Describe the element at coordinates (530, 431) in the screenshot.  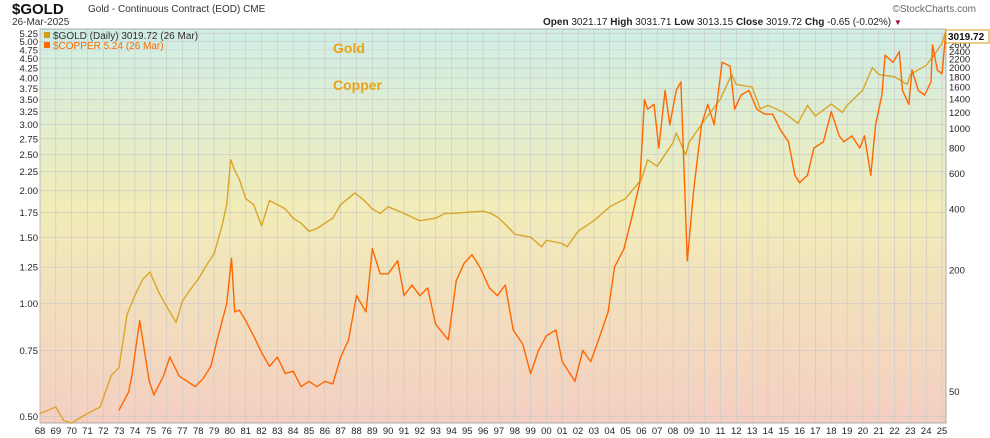
I see `x-tick-label: 99` at that location.